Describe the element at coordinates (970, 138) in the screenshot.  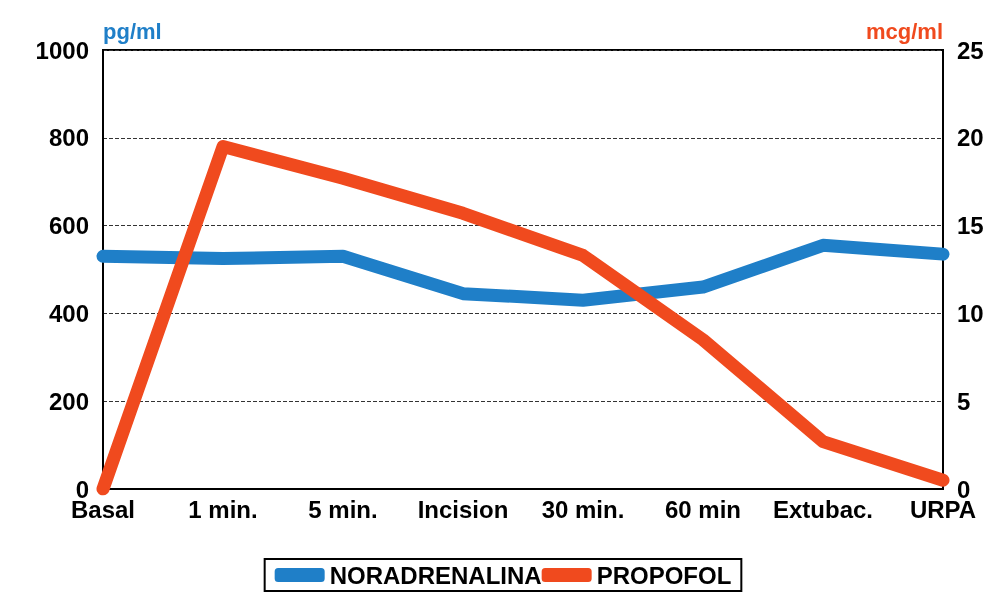
I see `y2-tick-label: 20` at that location.